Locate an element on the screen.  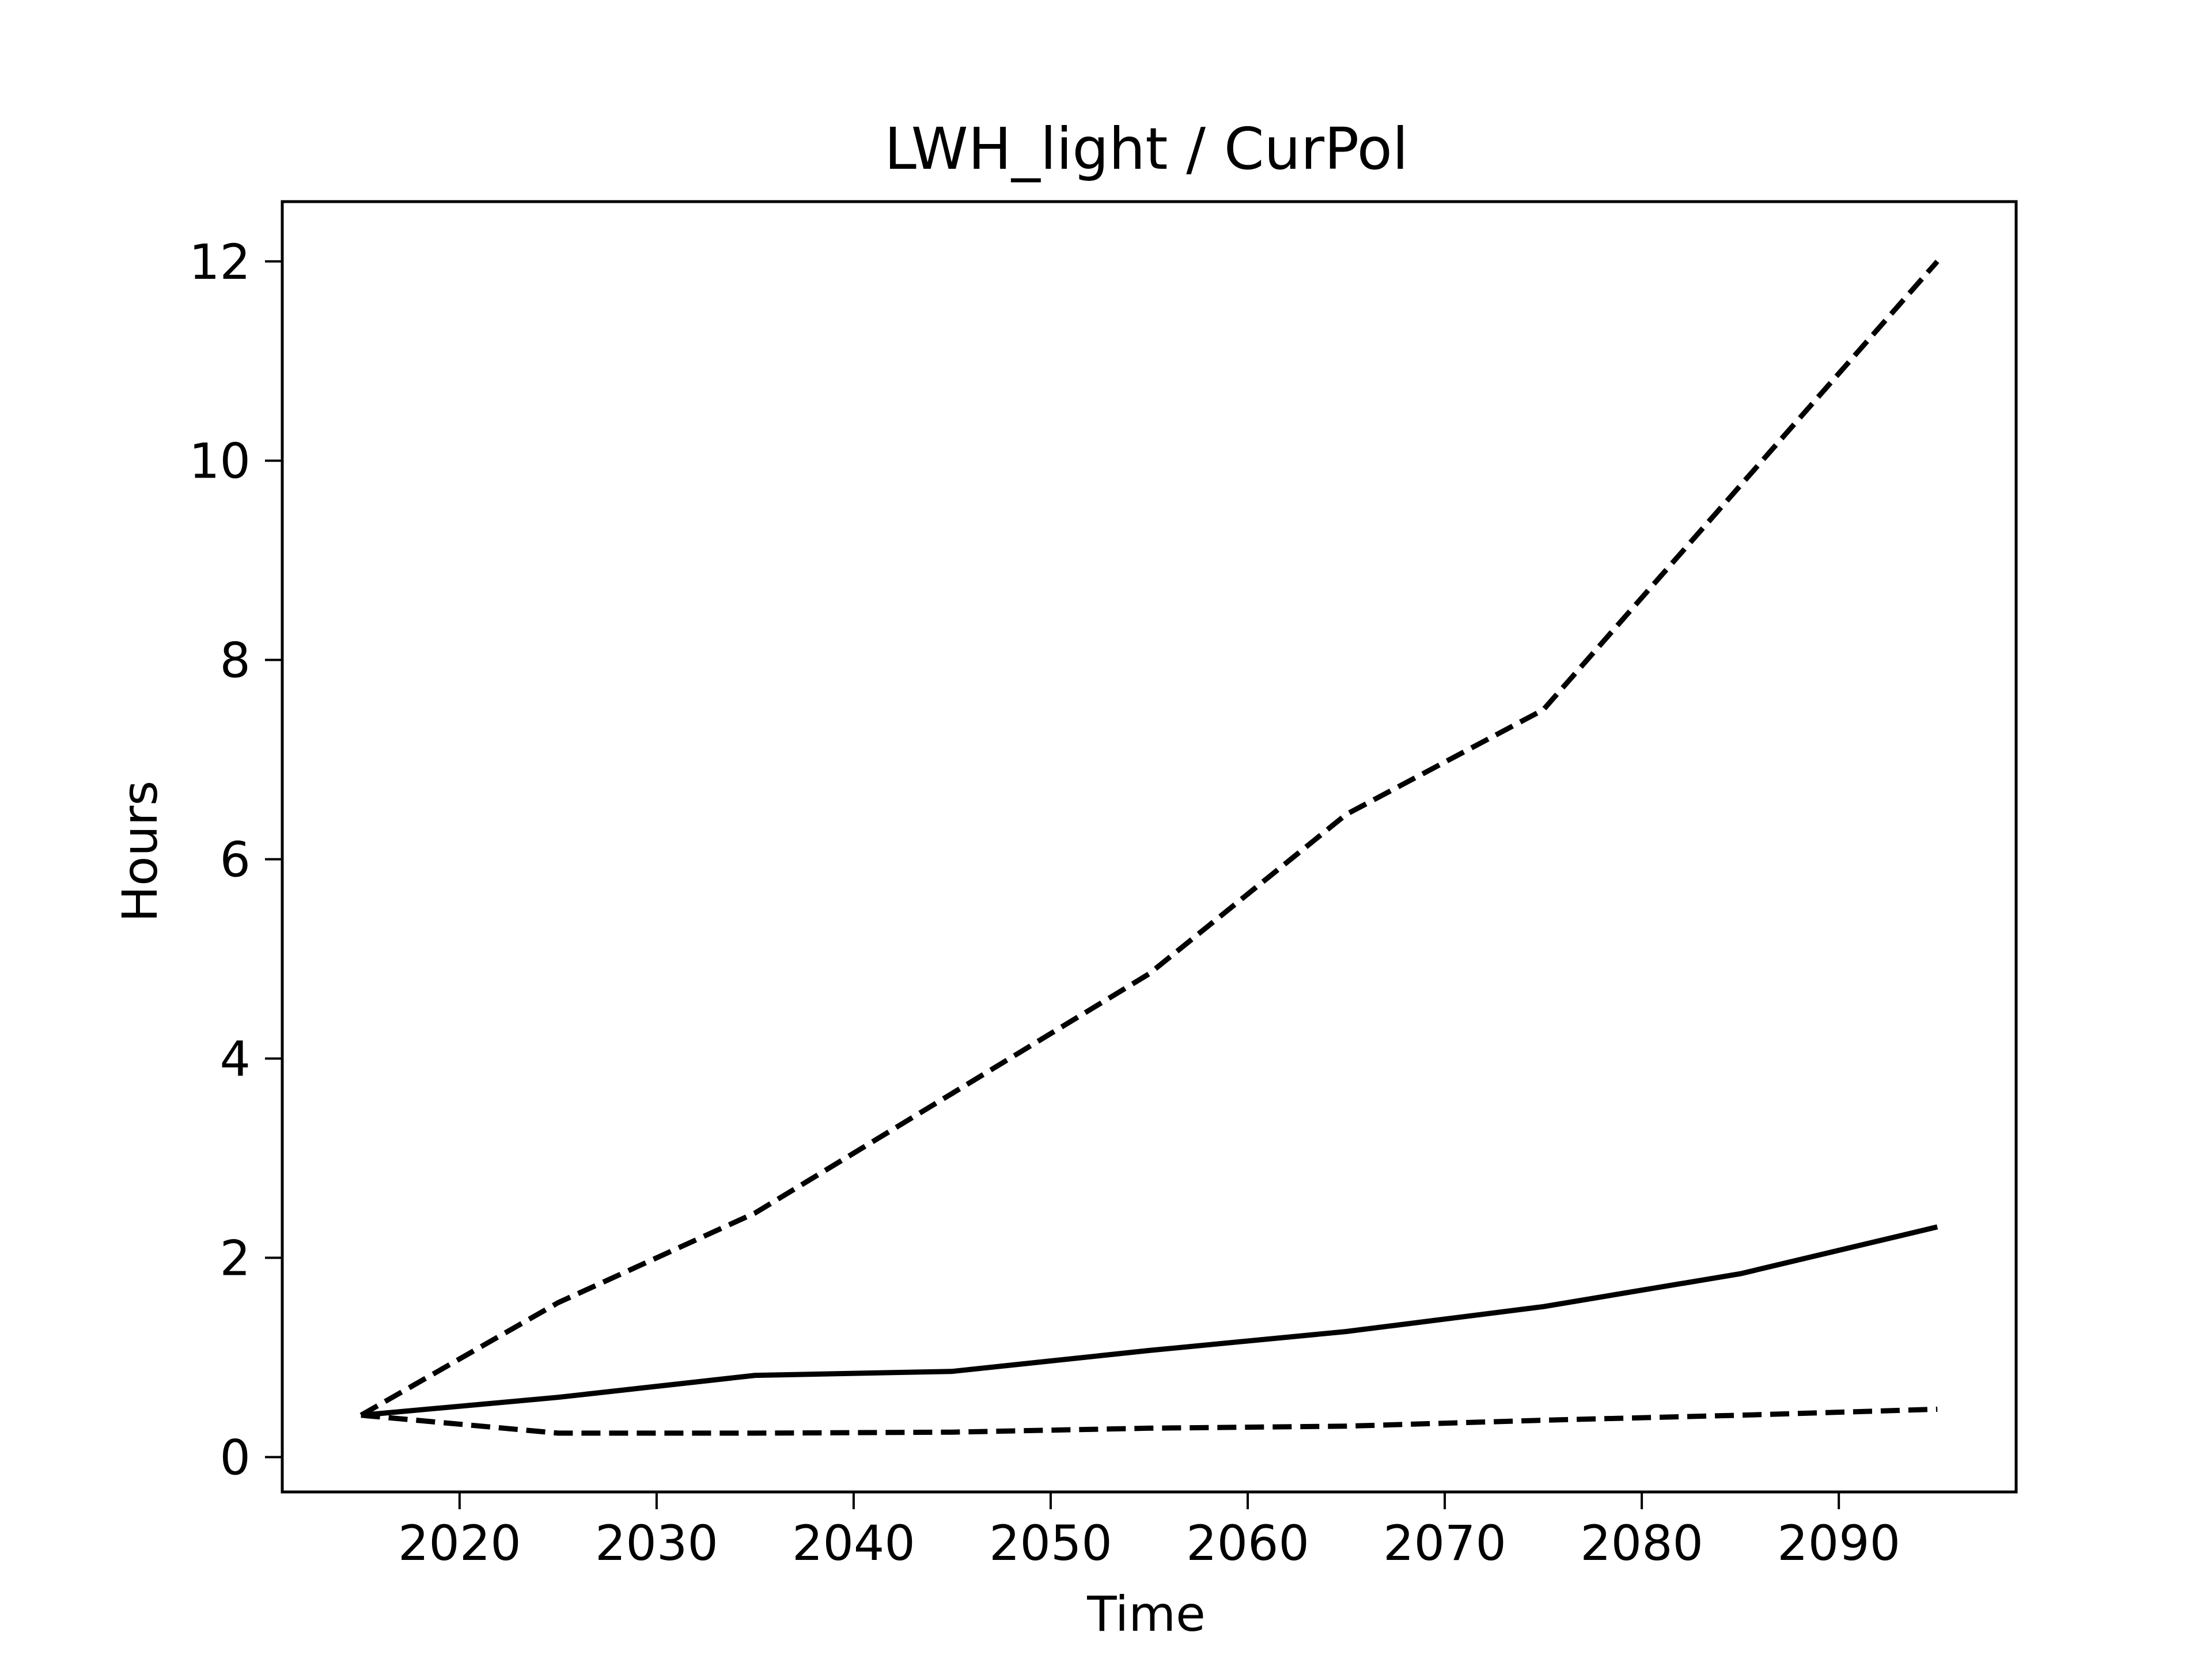
x-tick-label: 2060 is located at coordinates (1247, 1543).